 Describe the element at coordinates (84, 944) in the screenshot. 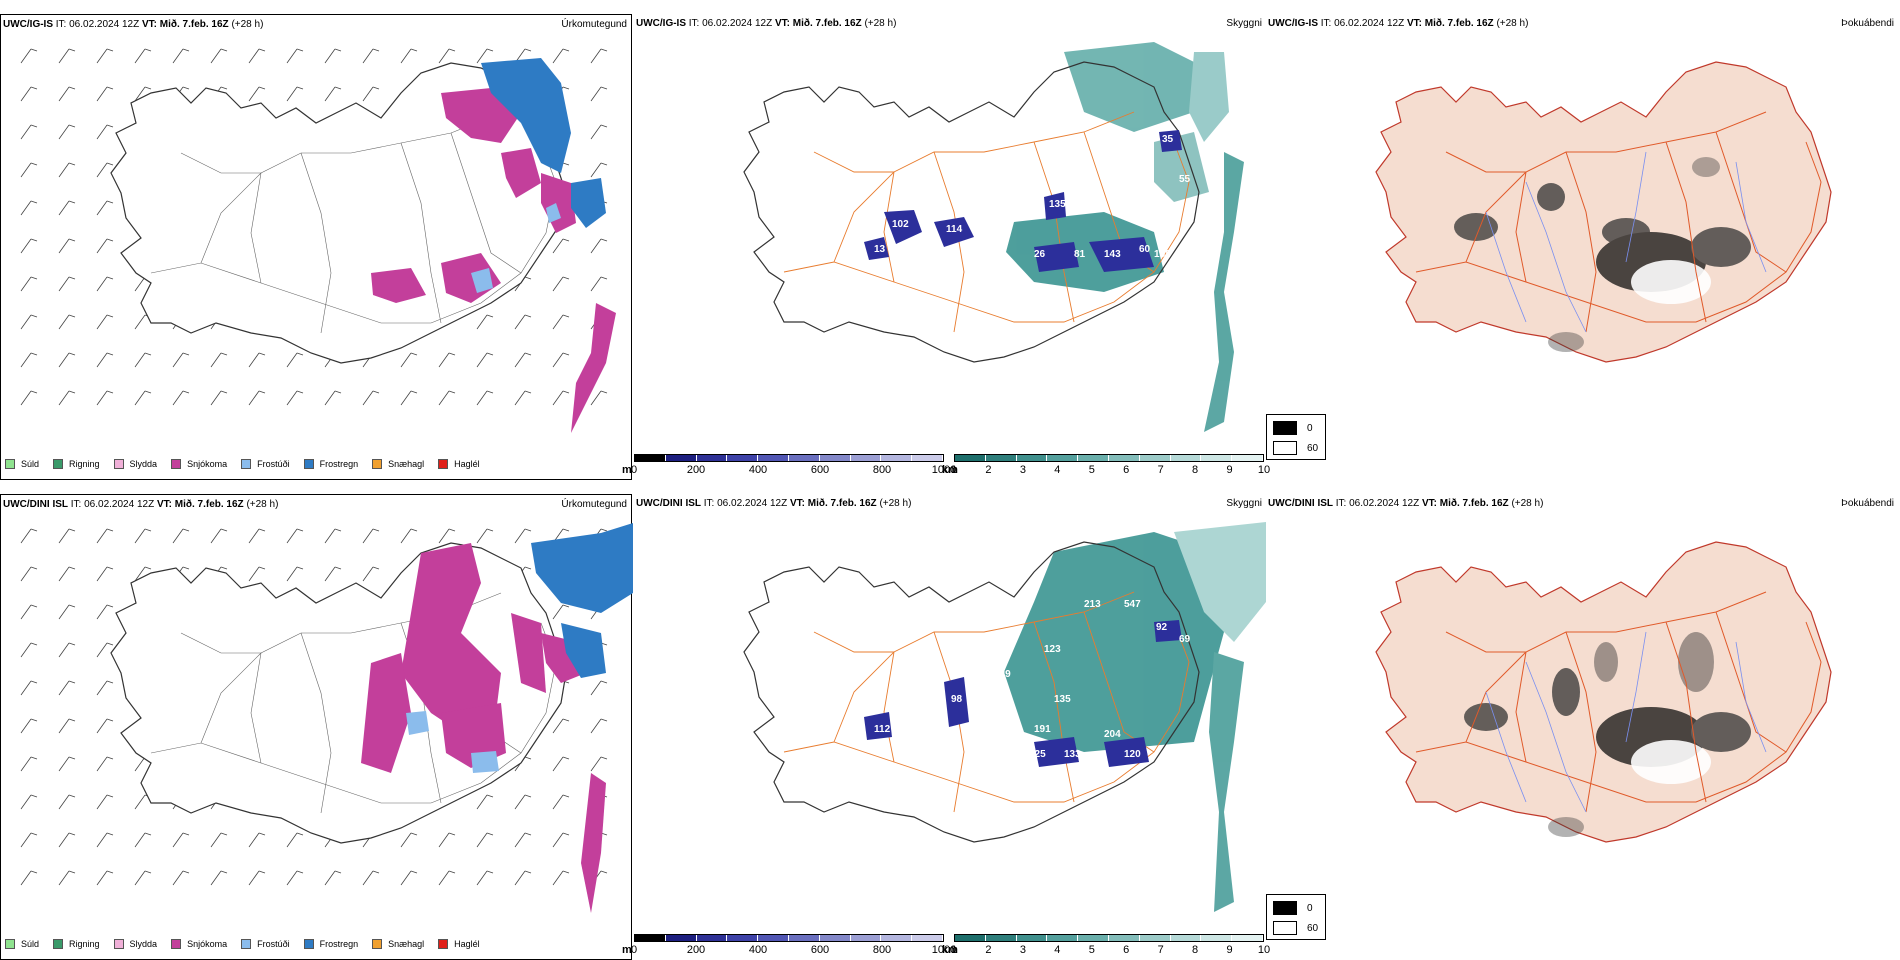

I see `legend-label: Rigning` at that location.